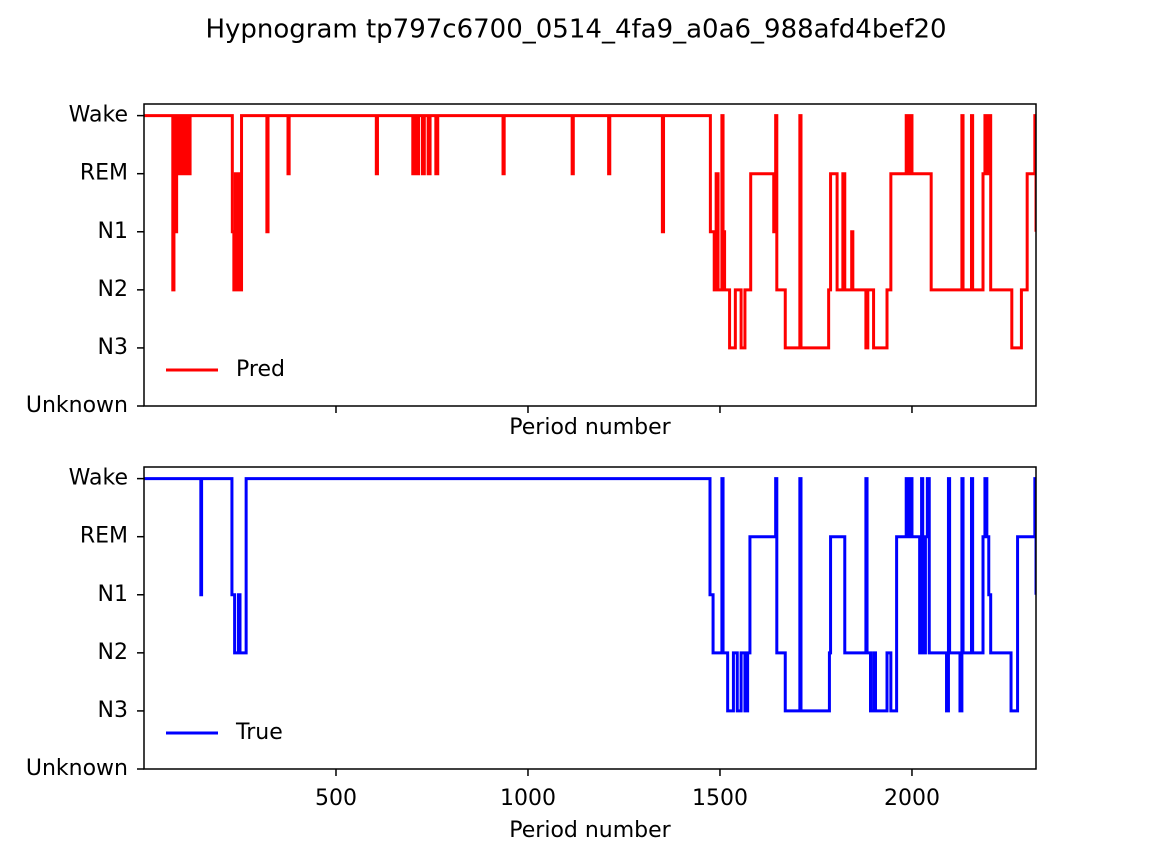  I want to click on x-tick-label: 2000, so click(912, 798).